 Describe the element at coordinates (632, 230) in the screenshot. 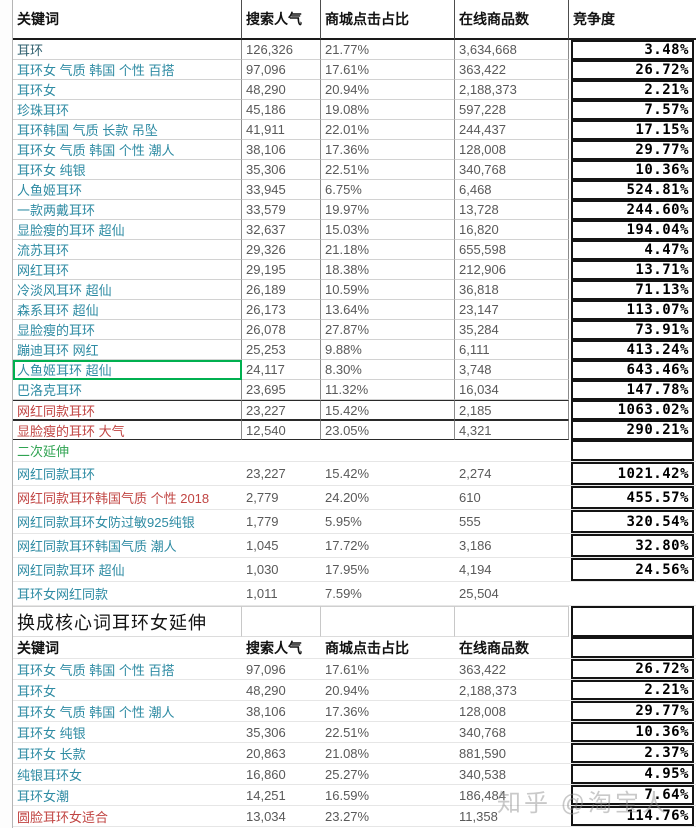

I see `competition-cell: 194.04%` at that location.